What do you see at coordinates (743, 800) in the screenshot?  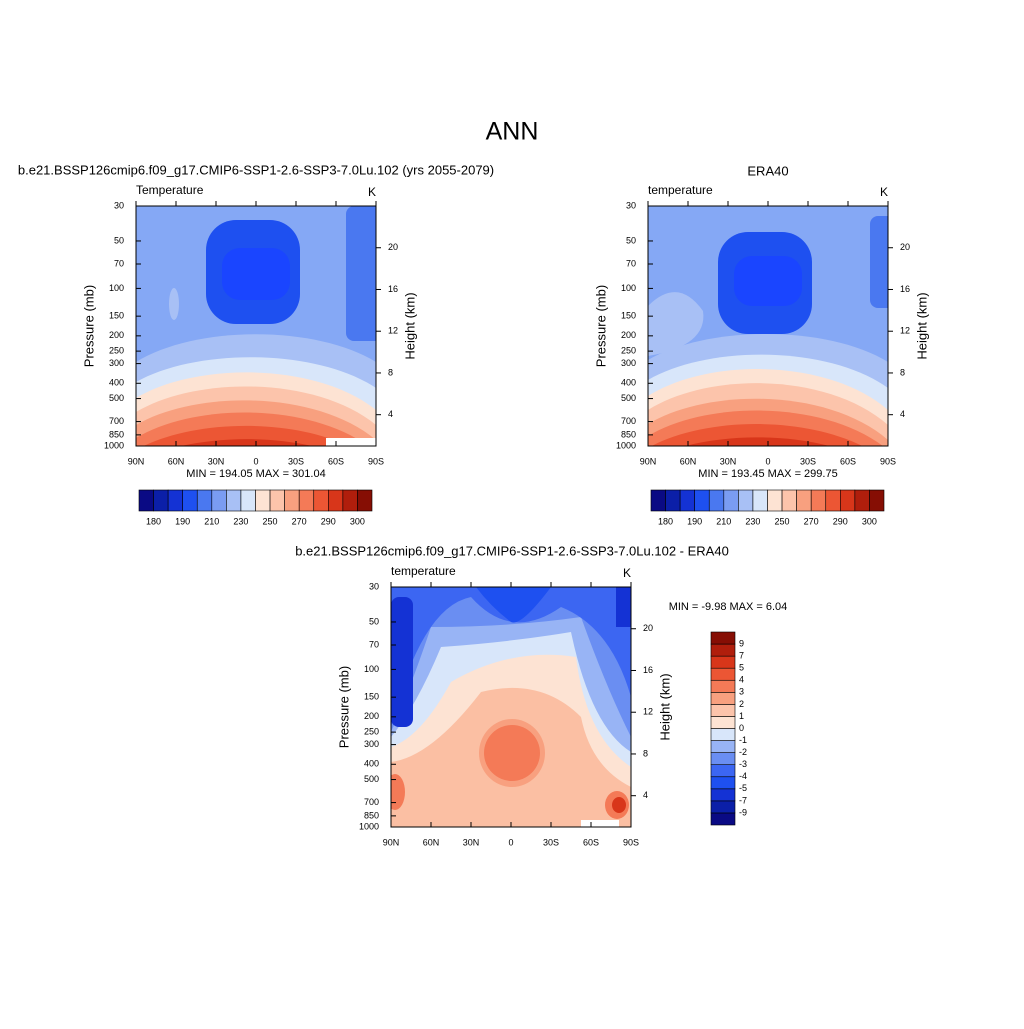 I see `colorbar-label: -7` at bounding box center [743, 800].